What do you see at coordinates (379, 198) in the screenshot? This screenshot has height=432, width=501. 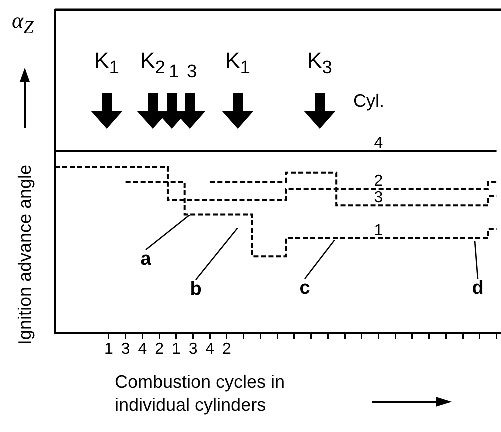 I see `series-label: 3` at bounding box center [379, 198].